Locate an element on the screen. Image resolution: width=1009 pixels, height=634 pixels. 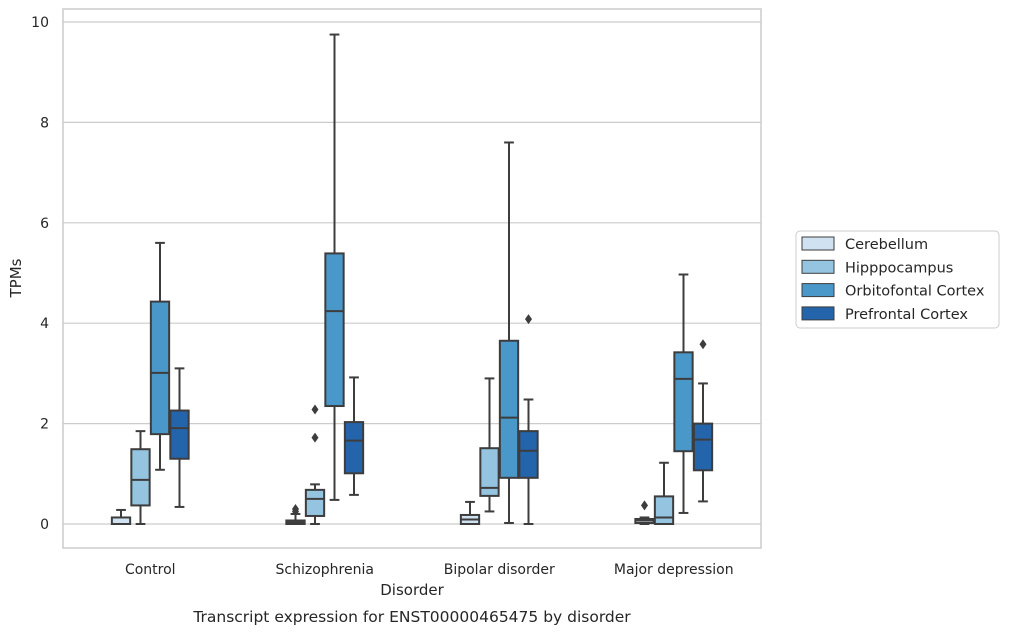
y-axis-ticks: 0 2 4 6 8 10 is located at coordinates (40, 274).